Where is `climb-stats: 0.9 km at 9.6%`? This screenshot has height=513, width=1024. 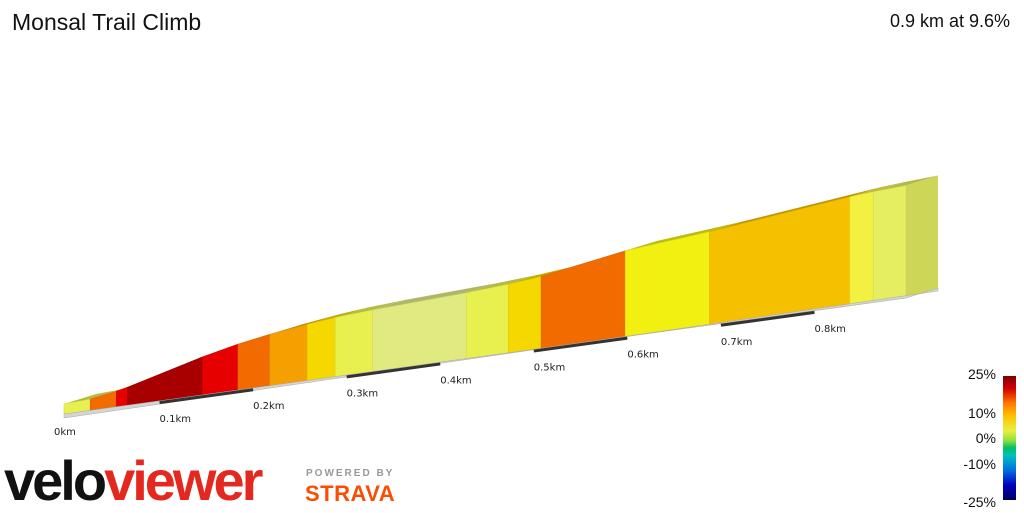
climb-stats: 0.9 km at 9.6% is located at coordinates (949, 21).